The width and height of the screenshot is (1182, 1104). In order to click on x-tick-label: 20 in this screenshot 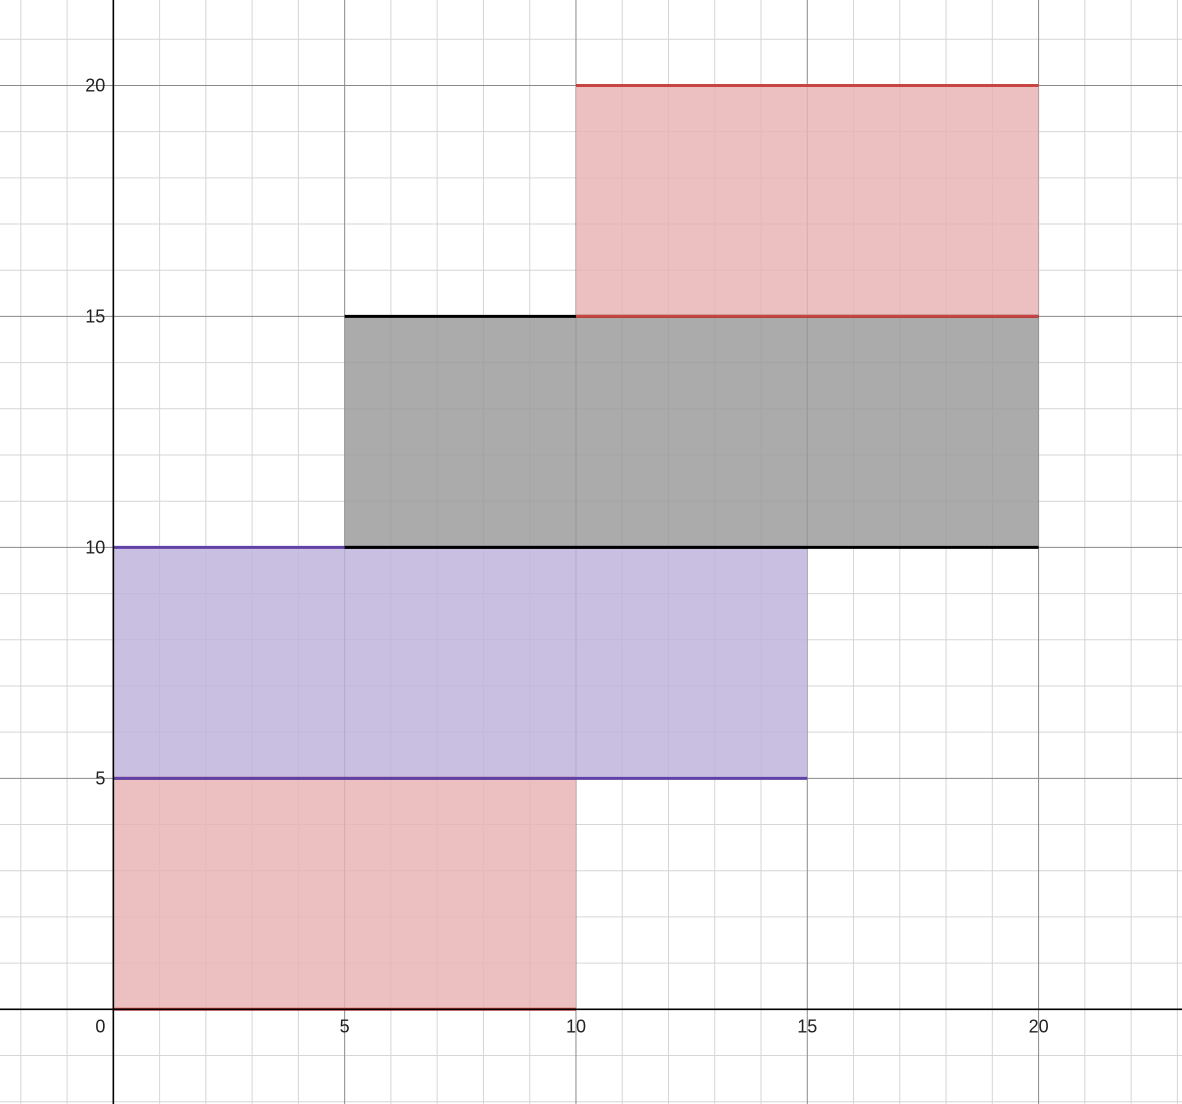, I will do `click(1039, 1026)`.